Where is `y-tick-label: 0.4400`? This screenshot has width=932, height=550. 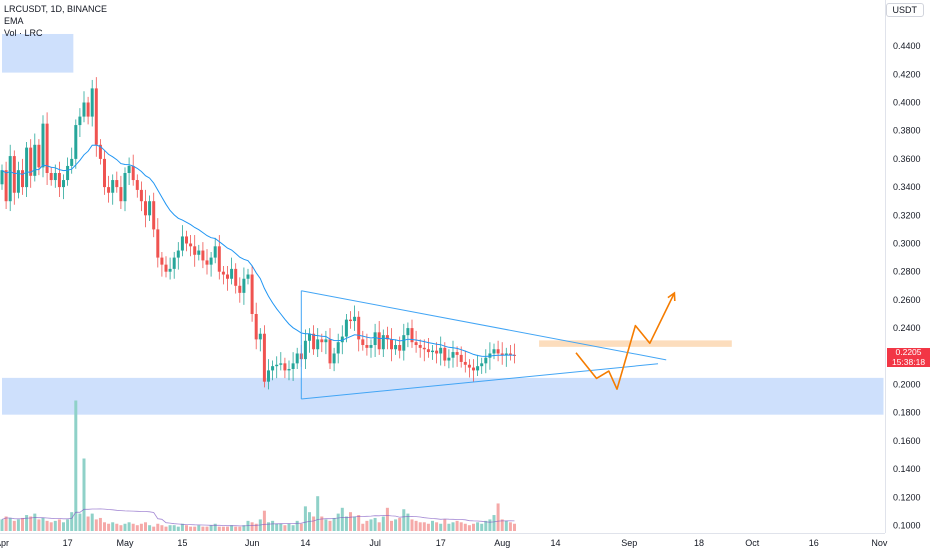
y-tick-label: 0.4400 is located at coordinates (907, 46).